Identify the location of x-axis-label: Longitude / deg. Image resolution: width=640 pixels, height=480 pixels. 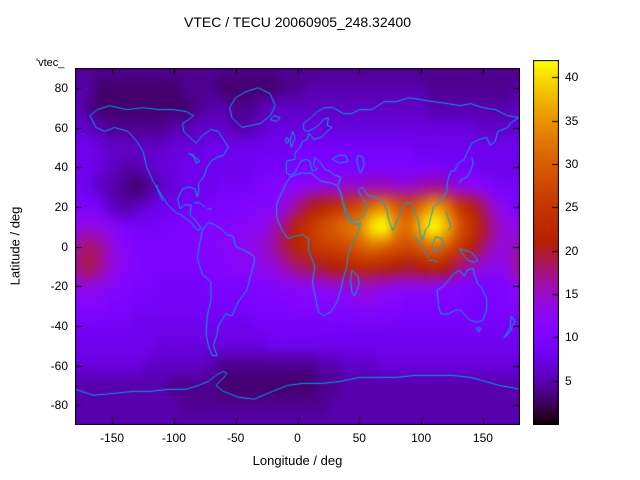
(297, 460).